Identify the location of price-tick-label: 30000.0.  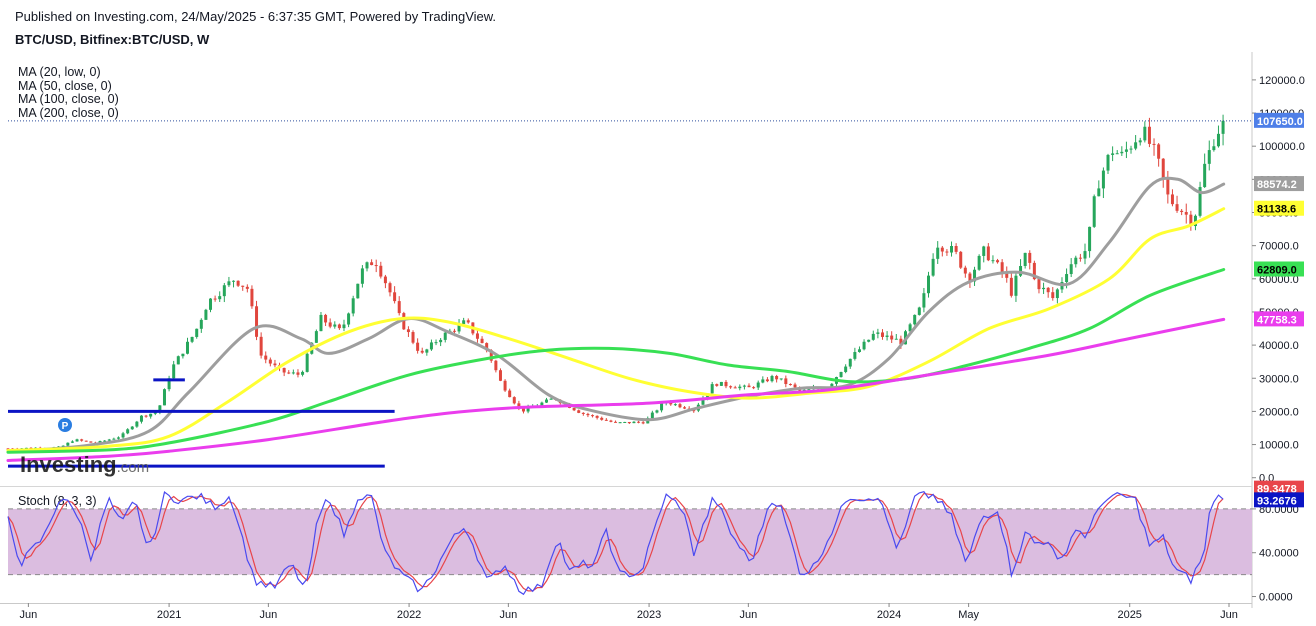
(1279, 379).